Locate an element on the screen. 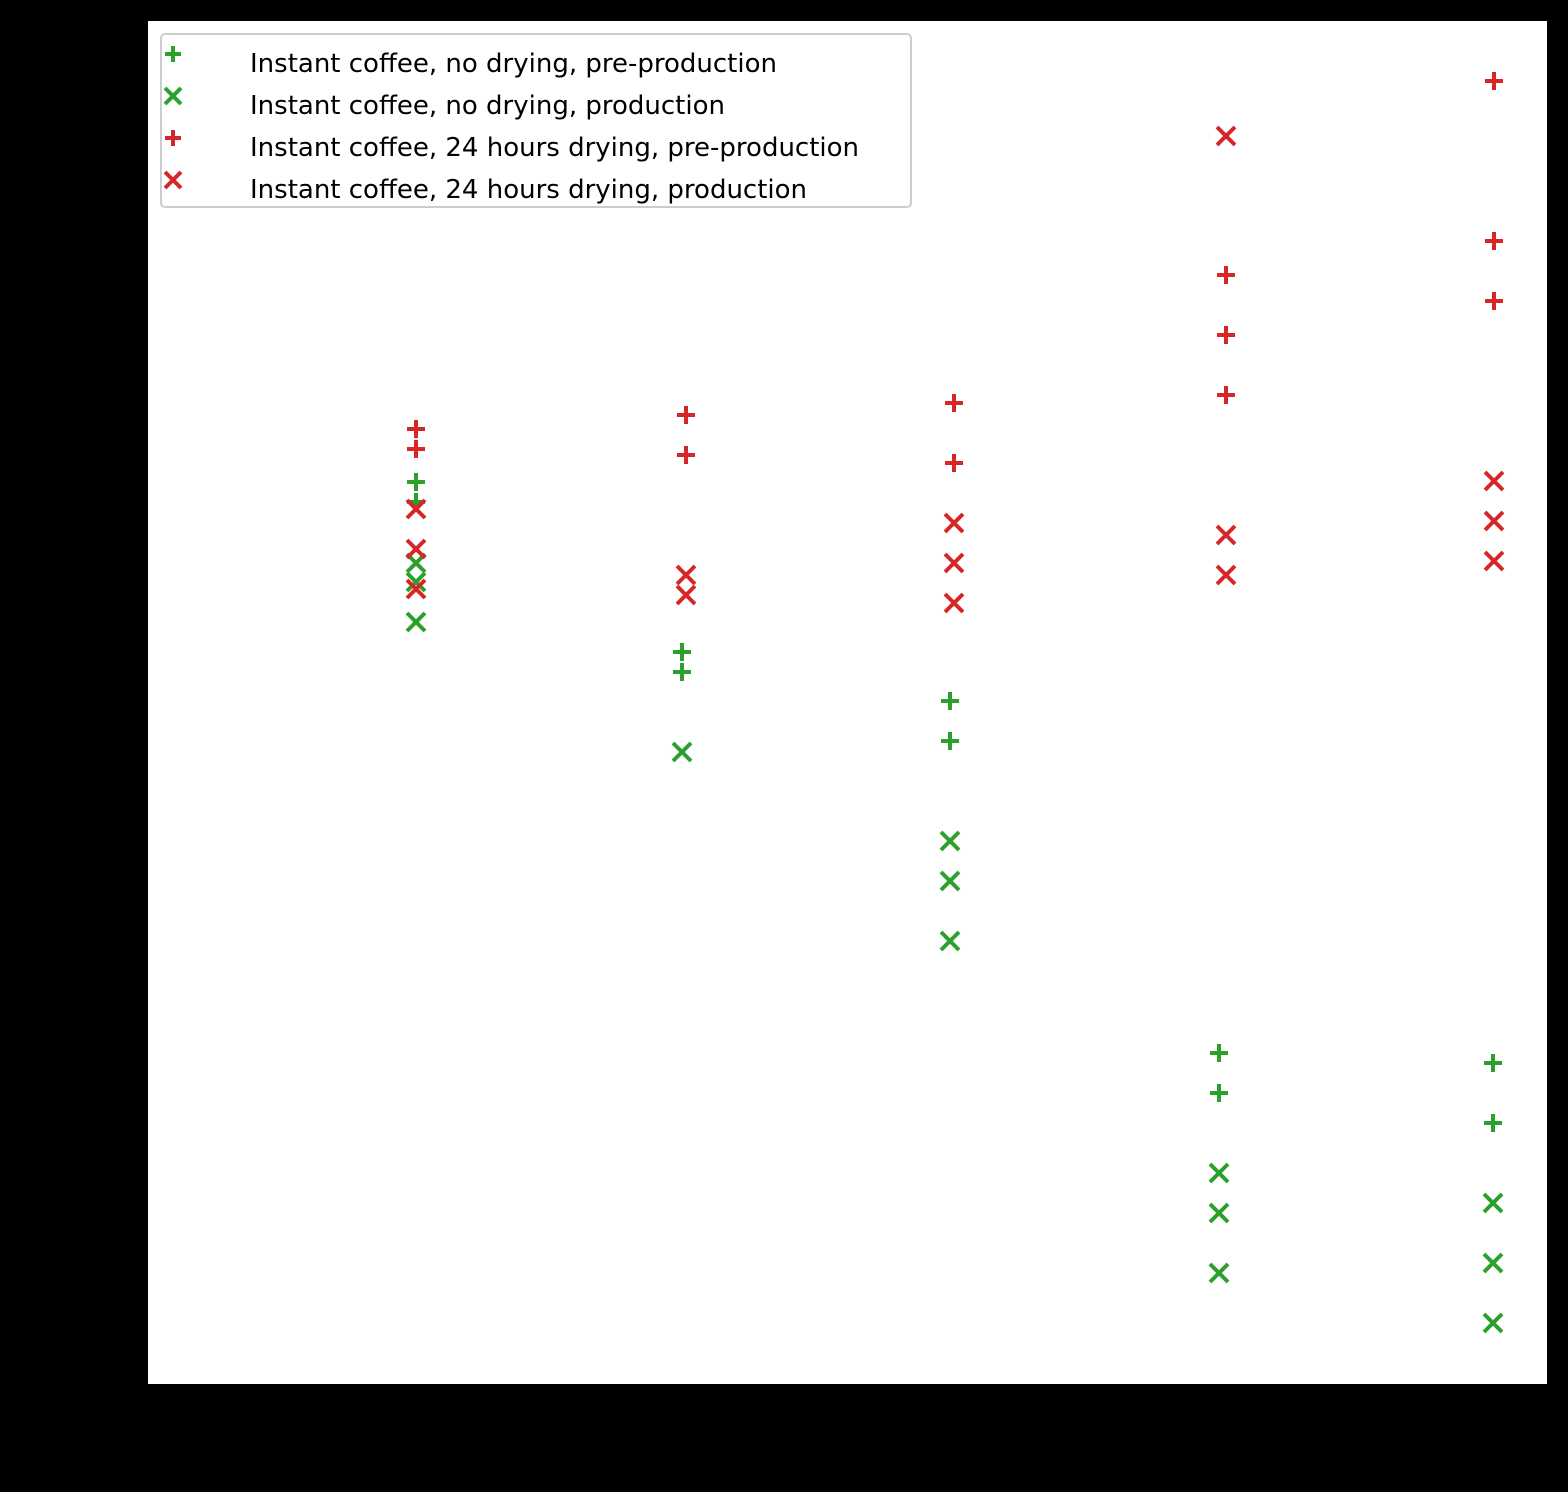 Image resolution: width=1568 pixels, height=1492 pixels. legend-label: Instant coffee, no drying, production is located at coordinates (487, 106).